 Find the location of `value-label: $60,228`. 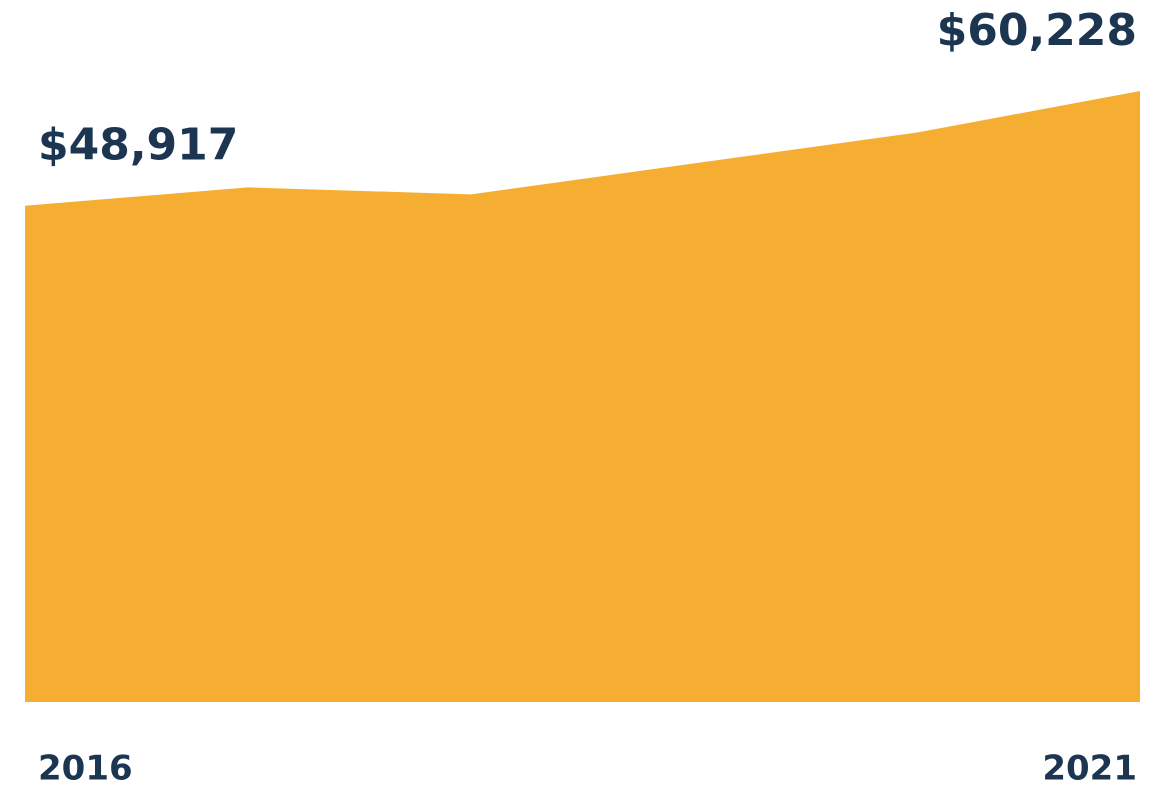

value-label: $60,228 is located at coordinates (1037, 30).